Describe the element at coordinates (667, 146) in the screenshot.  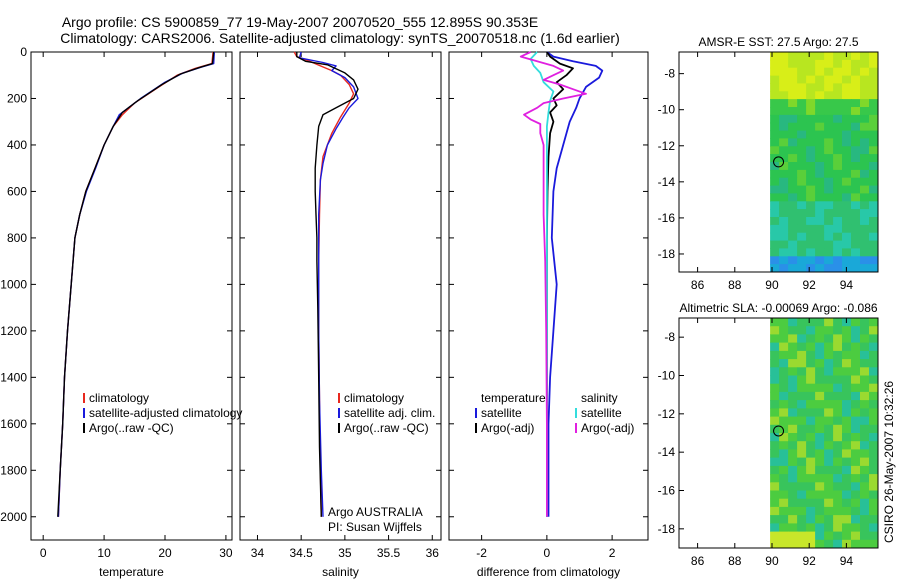
I see `y-tick-label: -12` at that location.